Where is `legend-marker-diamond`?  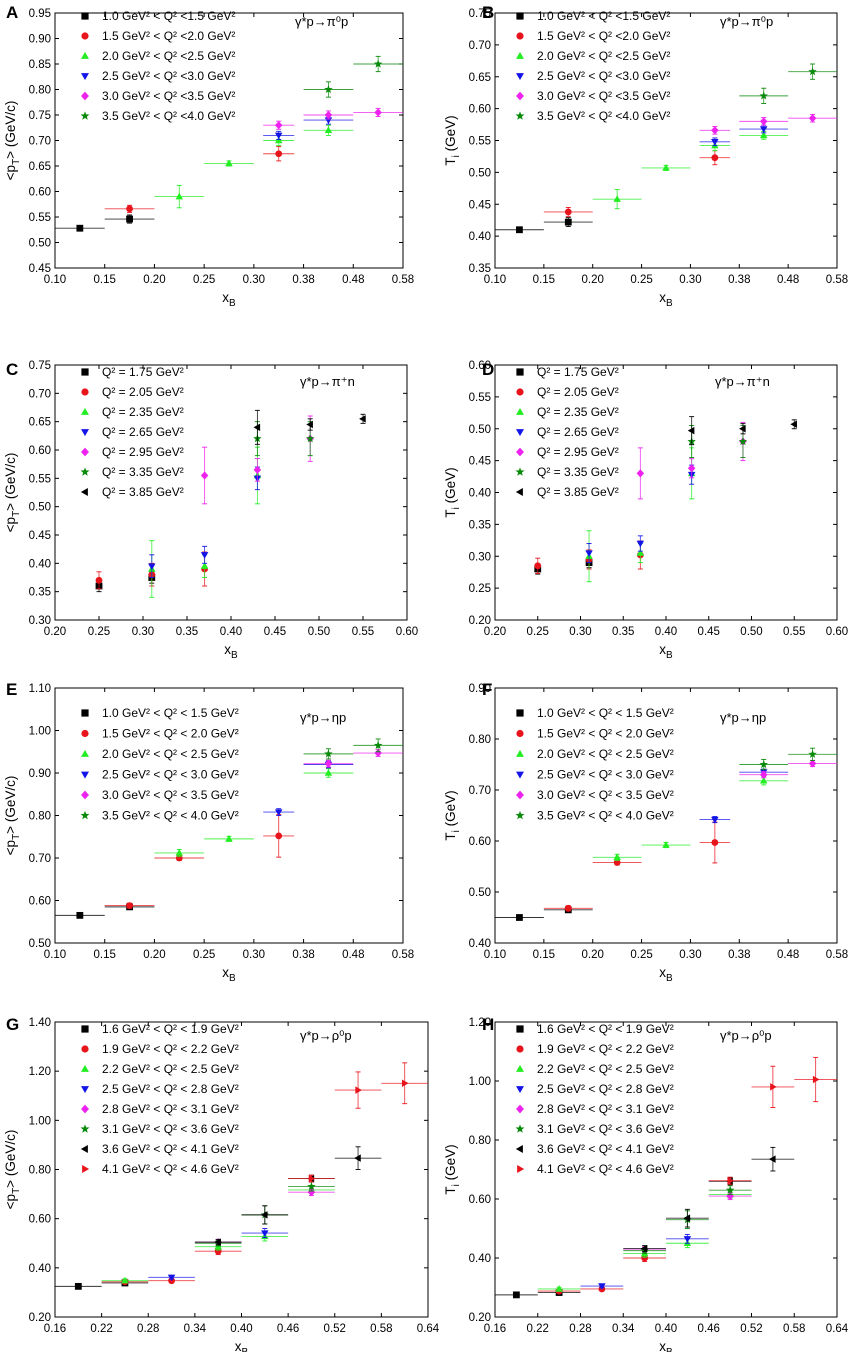 legend-marker-diamond is located at coordinates (520, 452).